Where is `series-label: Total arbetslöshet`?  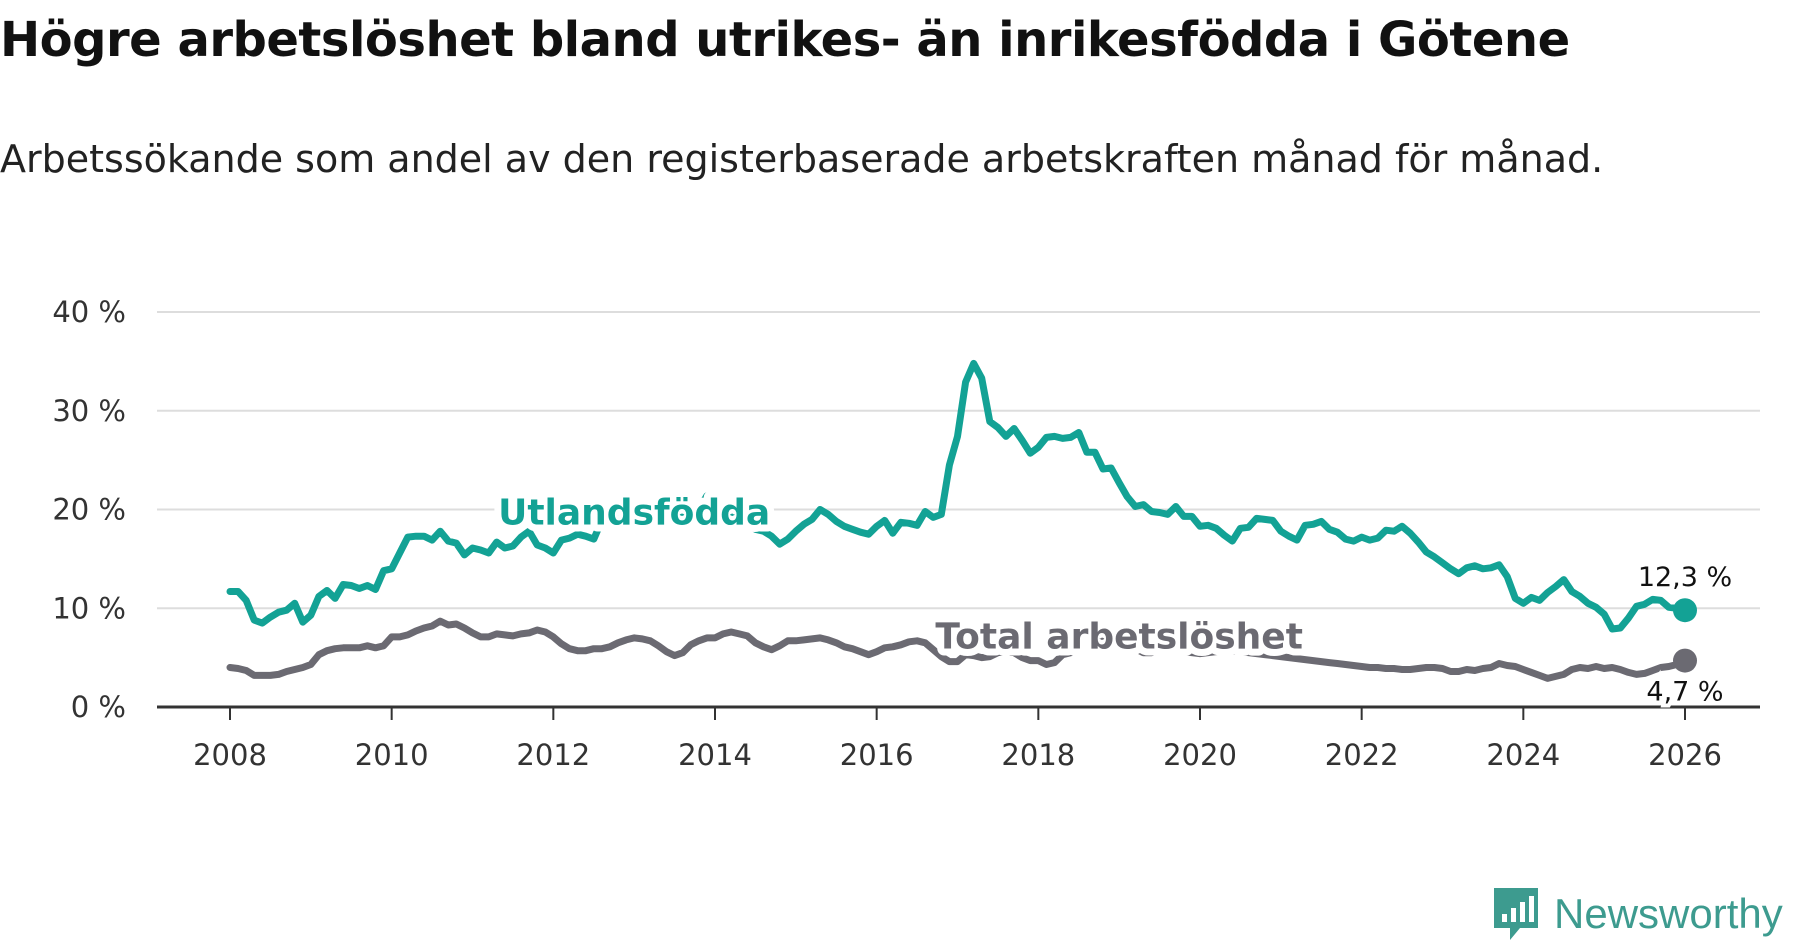 series-label: Total arbetslöshet is located at coordinates (1119, 637).